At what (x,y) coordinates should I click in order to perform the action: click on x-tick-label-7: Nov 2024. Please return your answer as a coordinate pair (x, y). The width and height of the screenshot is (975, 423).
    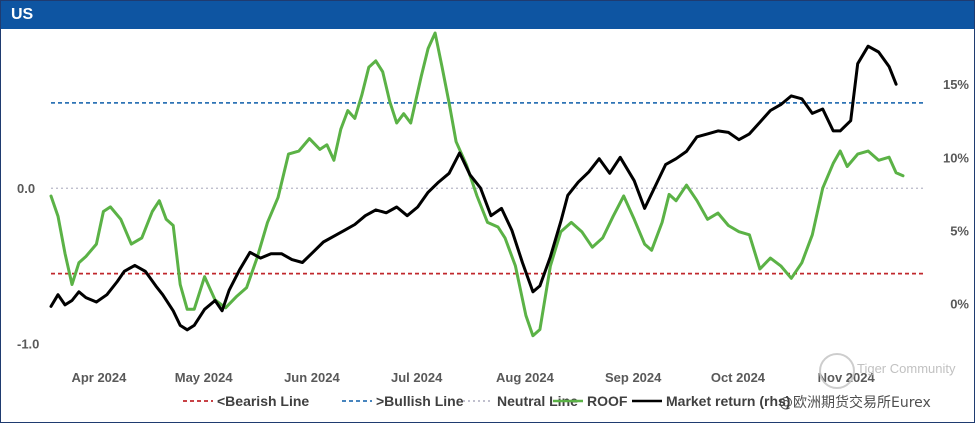
    Looking at the image, I should click on (847, 377).